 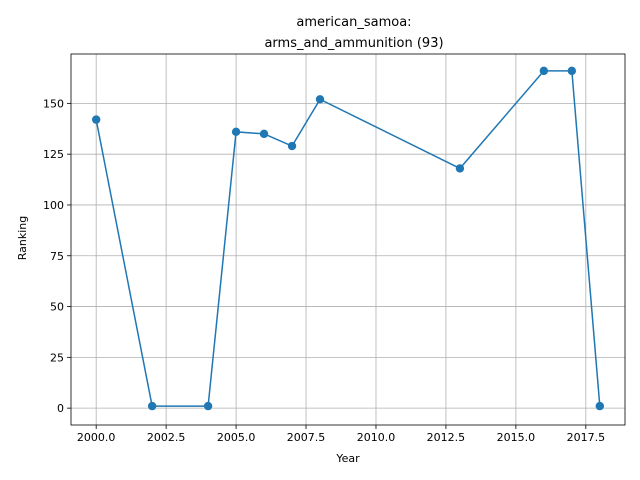 I want to click on x-tick-label: 2012.5, so click(x=446, y=437).